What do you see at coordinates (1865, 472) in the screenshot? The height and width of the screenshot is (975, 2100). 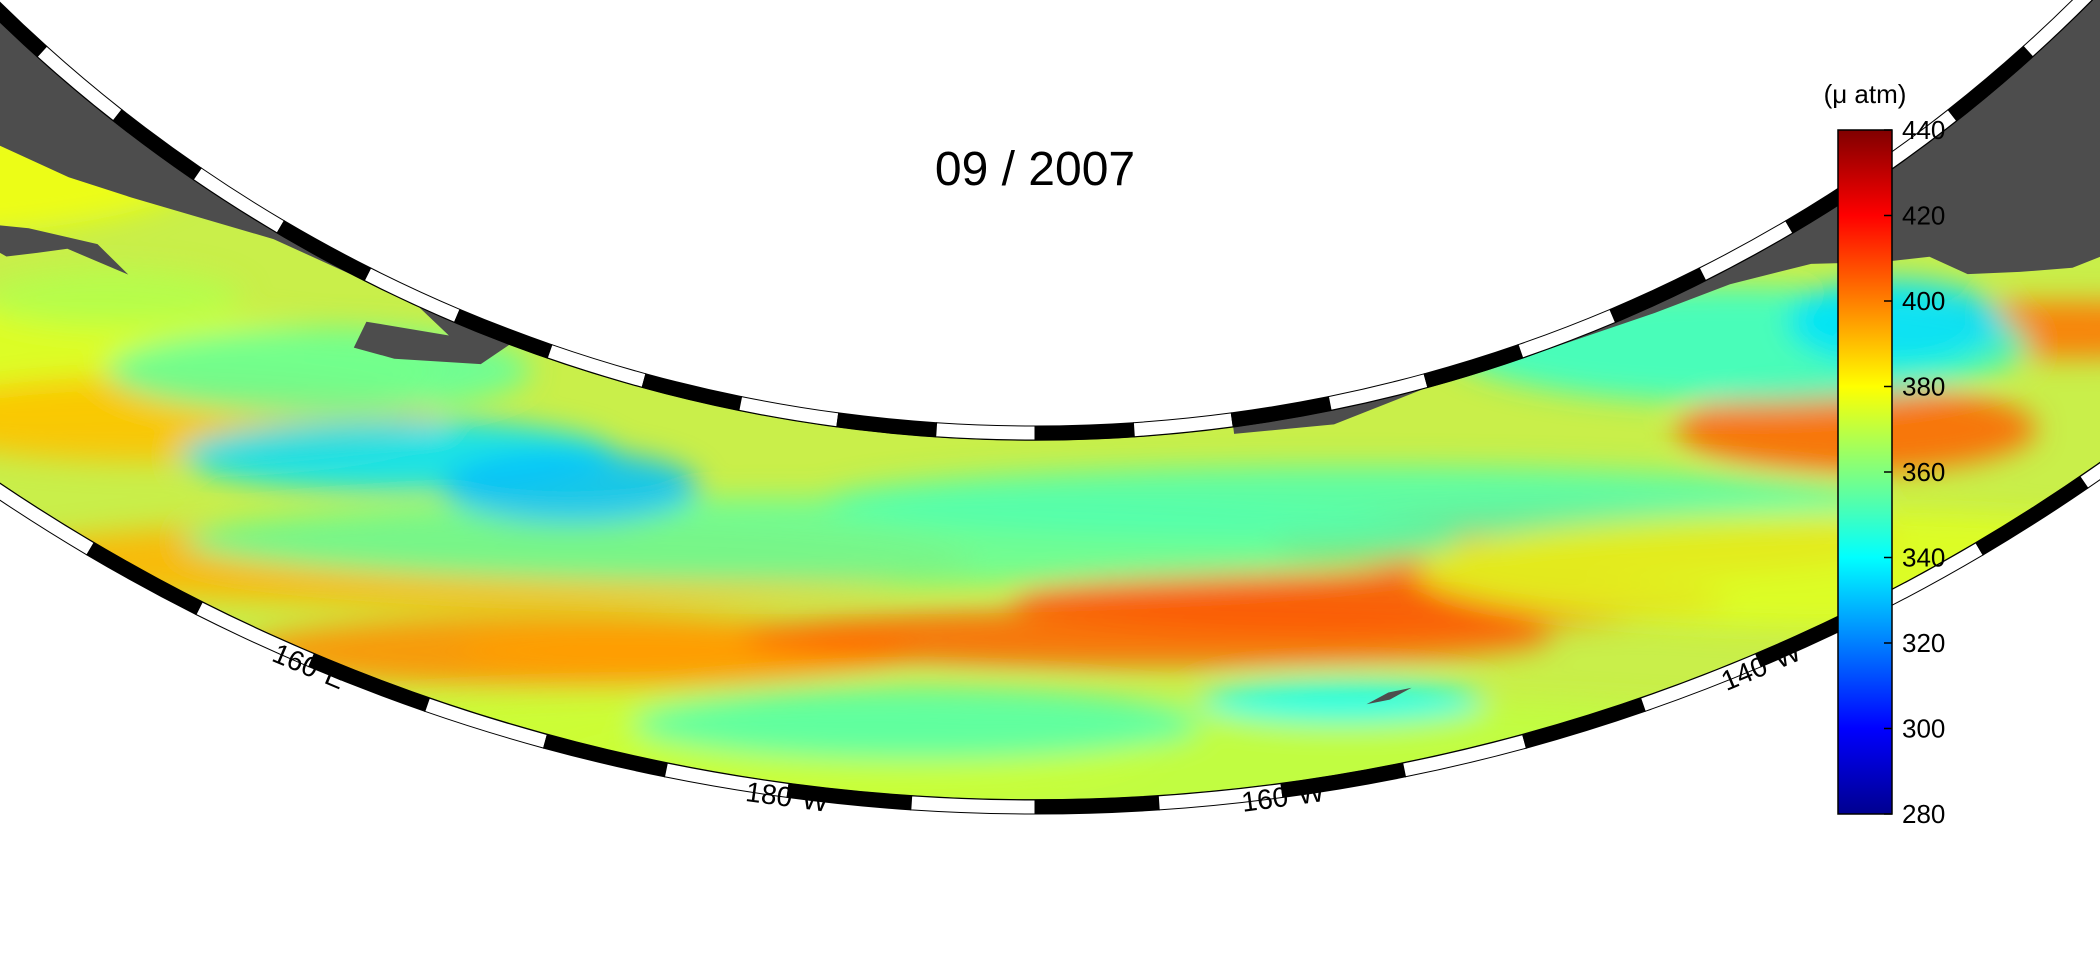 I see `colorbar-gradient` at bounding box center [1865, 472].